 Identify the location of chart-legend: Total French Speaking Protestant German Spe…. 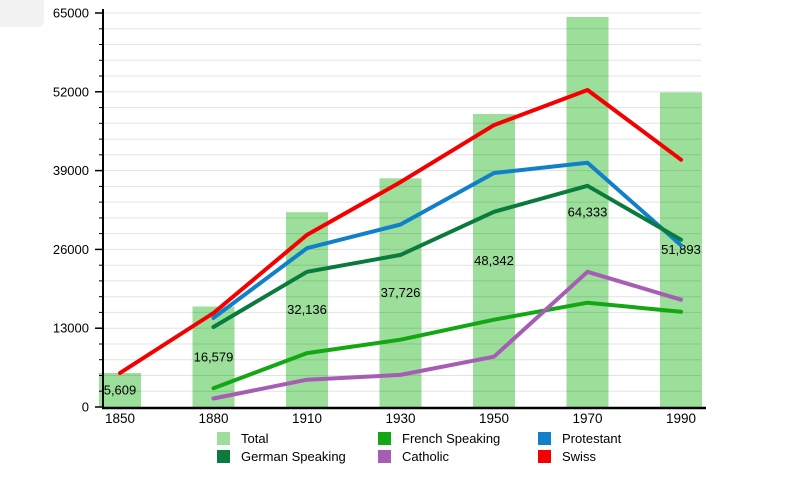
(462, 447).